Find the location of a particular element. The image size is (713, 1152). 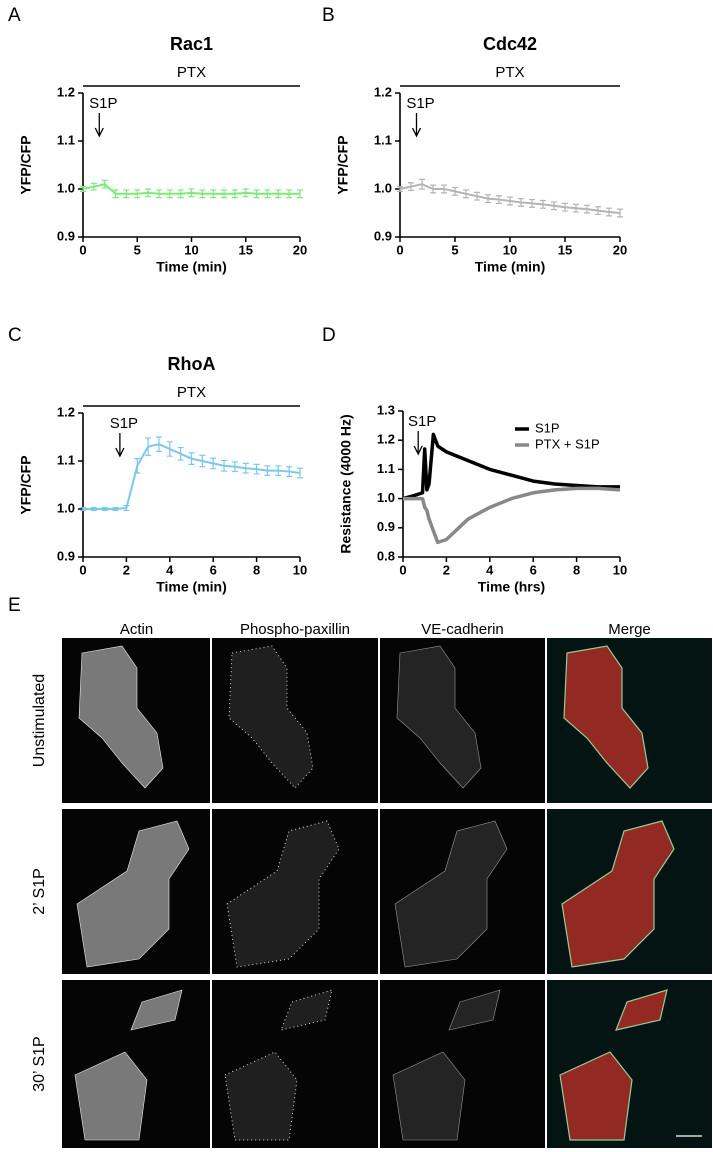

row-label: Unstimulated is located at coordinates (39, 720).